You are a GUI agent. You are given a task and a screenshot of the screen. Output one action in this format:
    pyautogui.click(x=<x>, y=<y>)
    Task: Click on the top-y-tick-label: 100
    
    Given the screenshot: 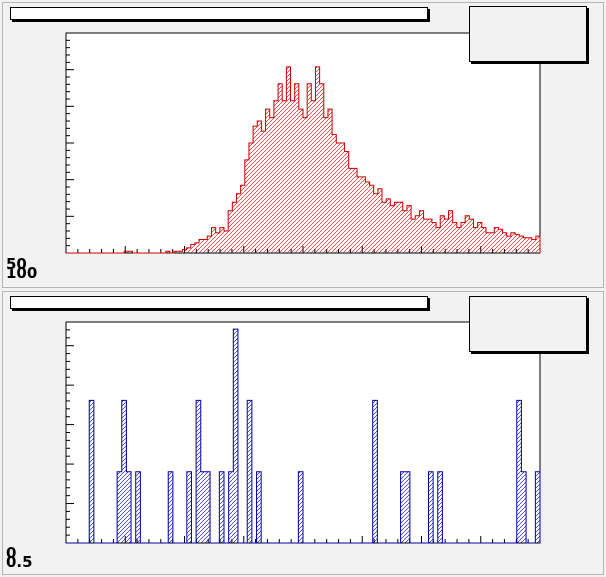 What is the action you would take?
    pyautogui.click(x=22, y=273)
    